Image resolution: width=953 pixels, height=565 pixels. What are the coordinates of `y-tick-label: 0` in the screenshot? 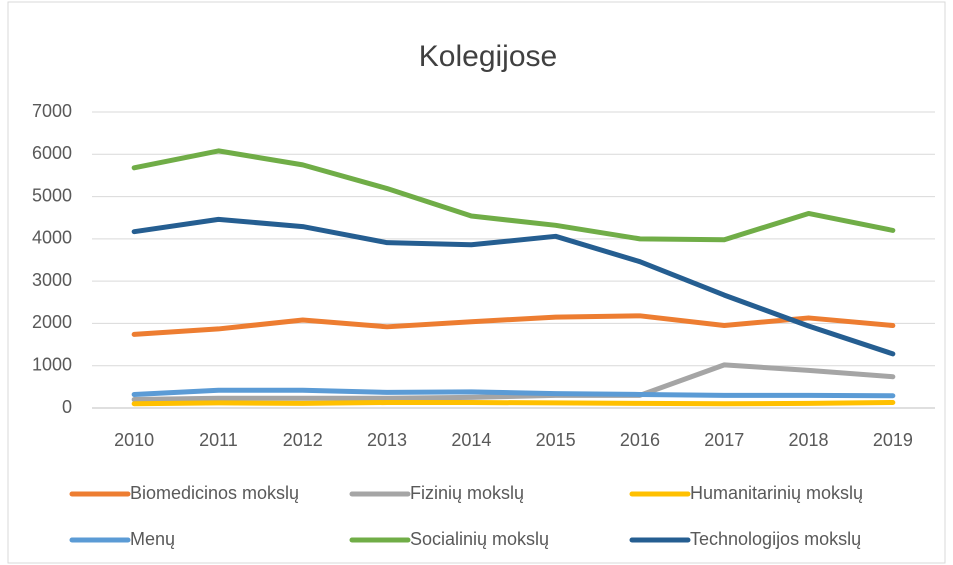 It's located at (67, 407).